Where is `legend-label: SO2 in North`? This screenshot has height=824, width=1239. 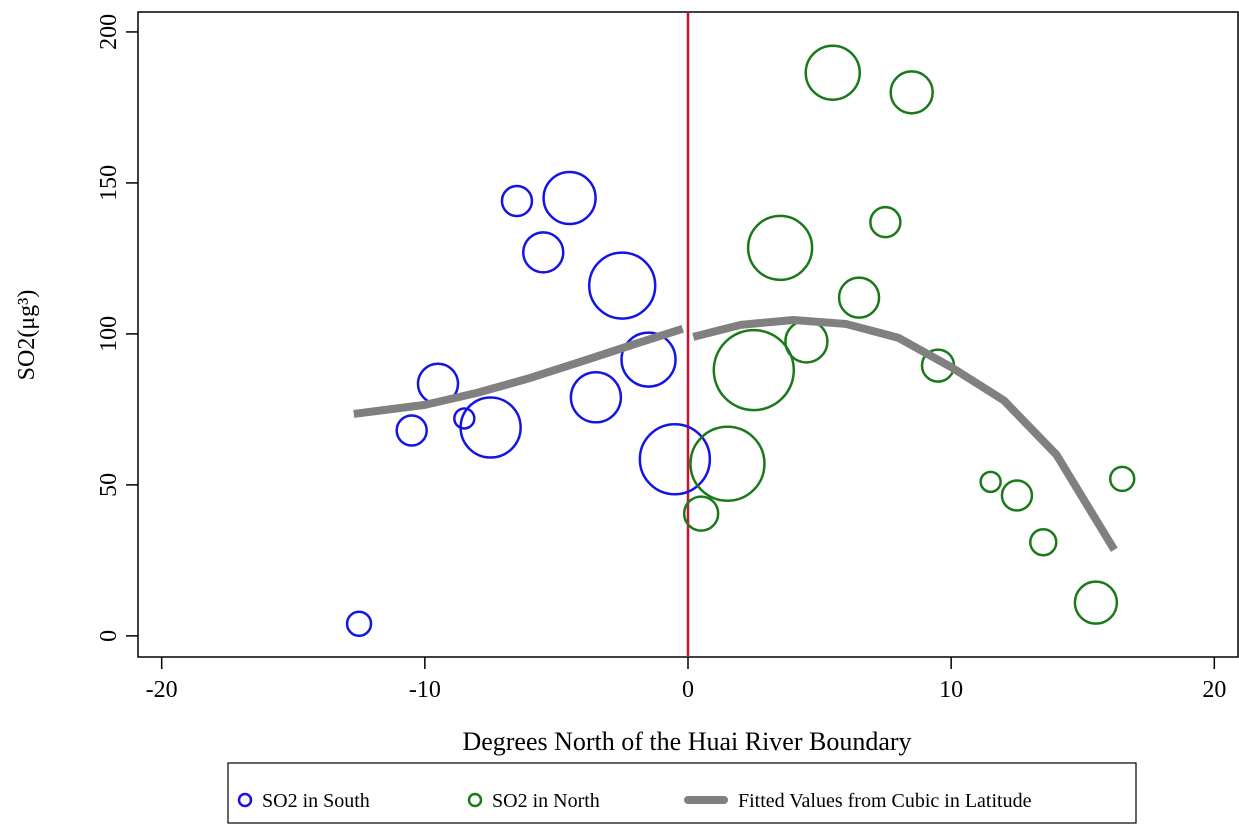 legend-label: SO2 in North is located at coordinates (546, 801).